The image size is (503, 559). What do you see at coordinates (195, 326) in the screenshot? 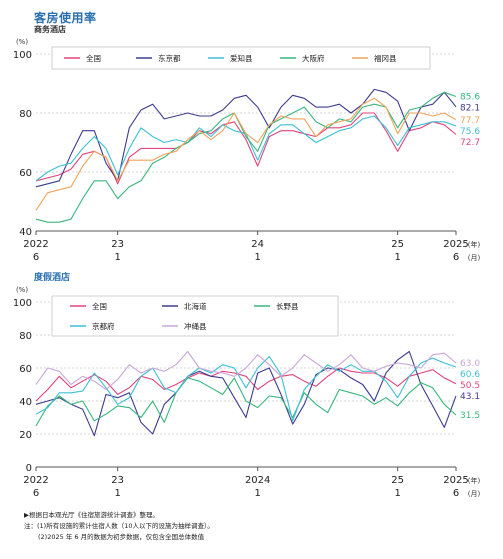
I see `chart2-legend-label-5: 冲绳县` at bounding box center [195, 326].